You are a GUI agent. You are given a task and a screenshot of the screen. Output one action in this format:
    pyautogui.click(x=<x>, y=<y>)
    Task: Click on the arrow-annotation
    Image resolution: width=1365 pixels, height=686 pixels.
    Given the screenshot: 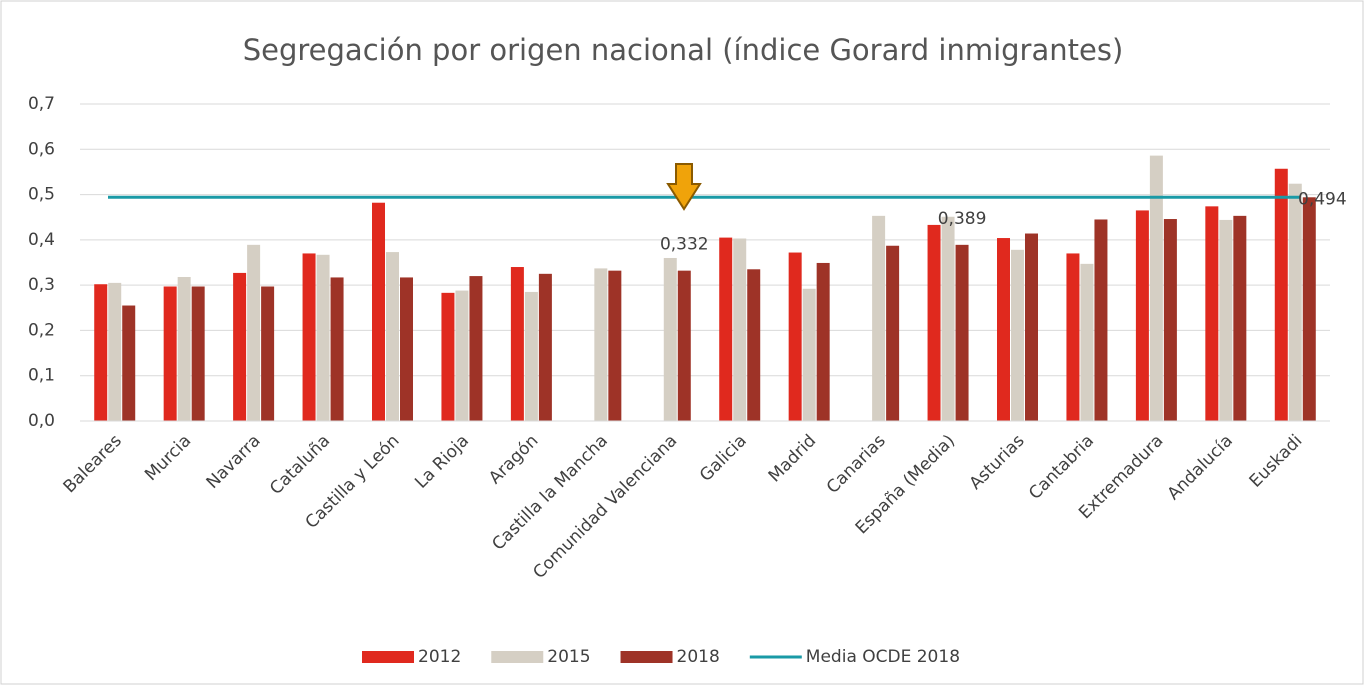 What is the action you would take?
    pyautogui.click(x=684, y=187)
    